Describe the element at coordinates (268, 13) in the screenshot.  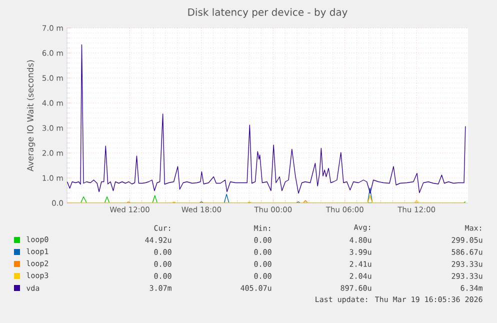
I see `chart-title: Disk latency per device - by day` at that location.